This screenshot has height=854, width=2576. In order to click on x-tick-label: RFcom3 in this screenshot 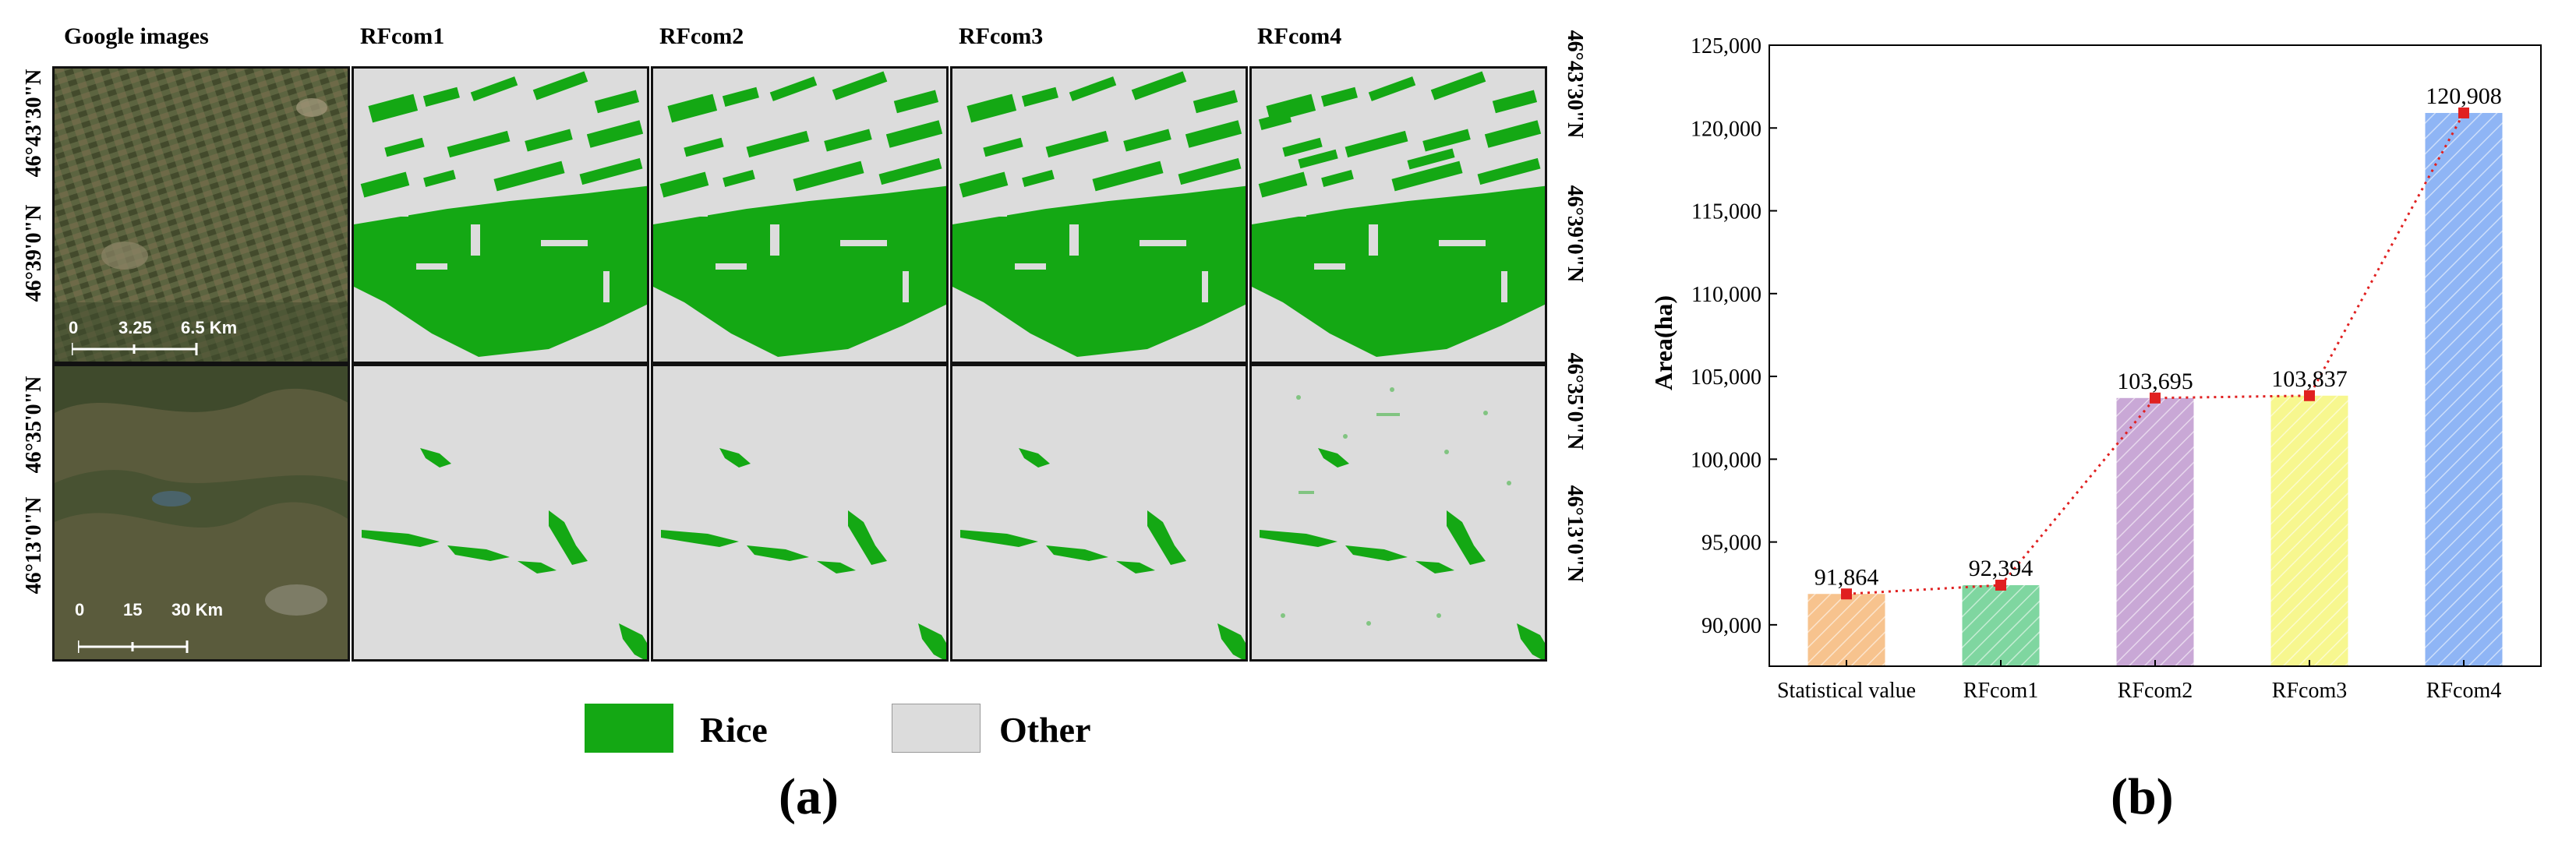, I will do `click(2309, 691)`.